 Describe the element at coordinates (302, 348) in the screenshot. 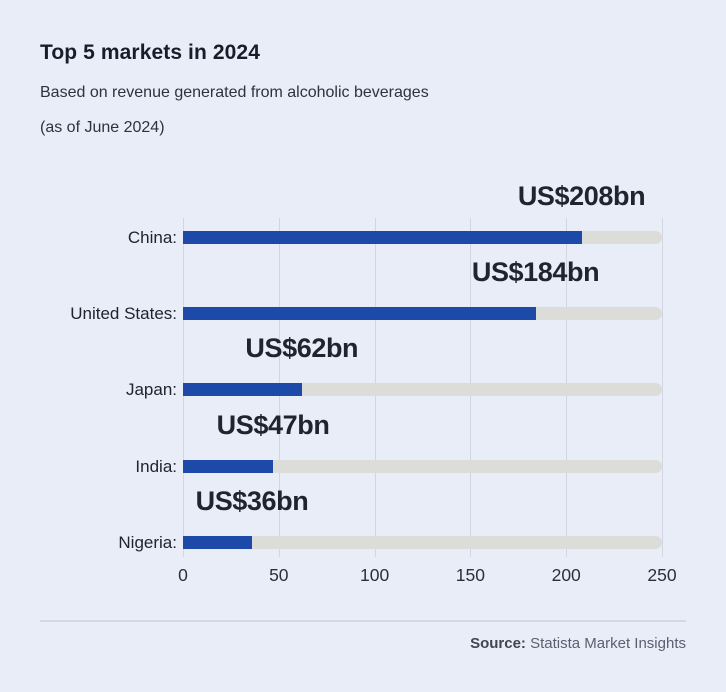

I see `value-label: US$62bn` at that location.